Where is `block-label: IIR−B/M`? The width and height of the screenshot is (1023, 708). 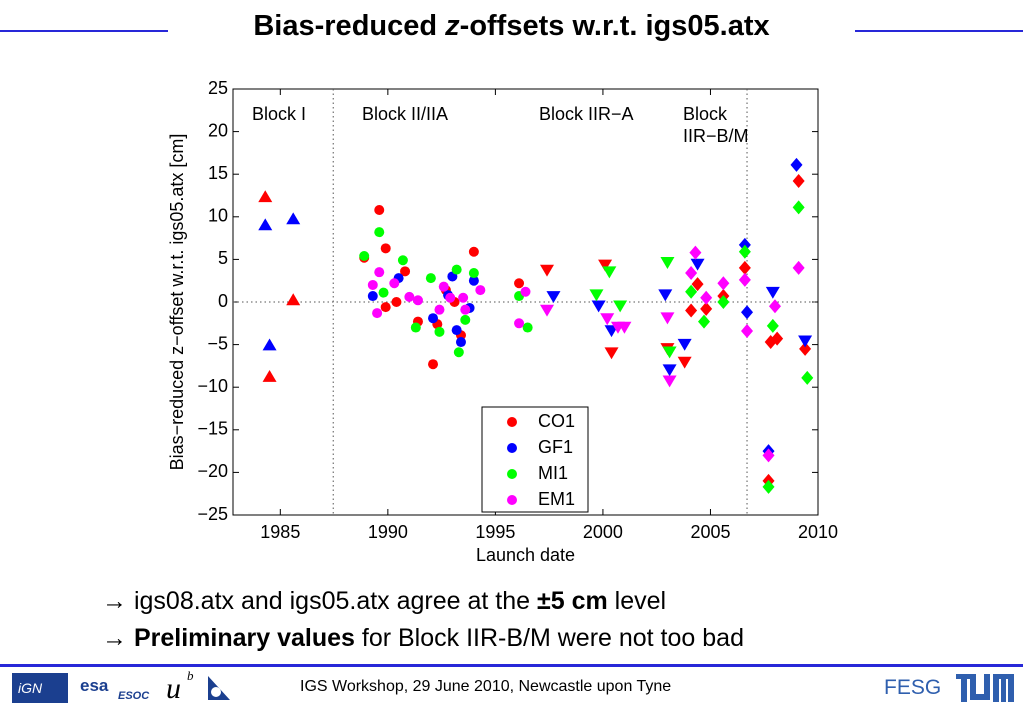 block-label: IIR−B/M is located at coordinates (716, 136).